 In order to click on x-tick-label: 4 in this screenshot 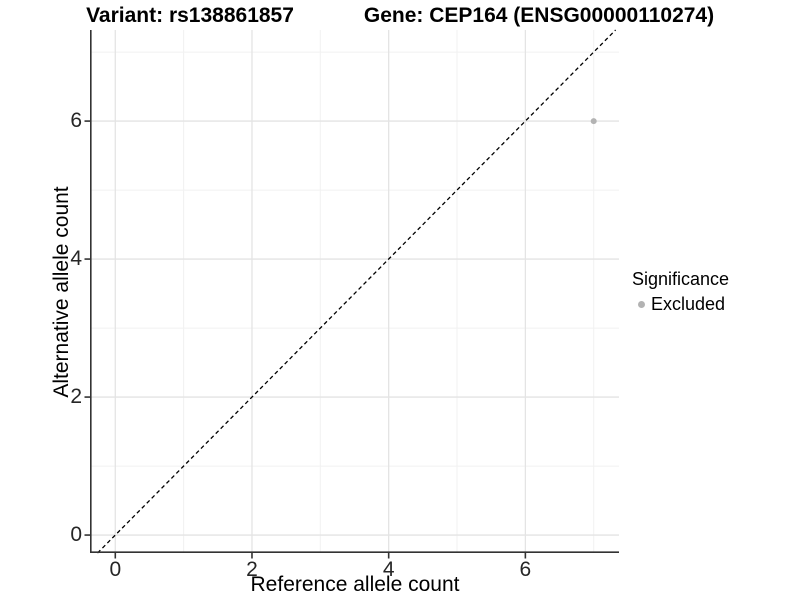, I will do `click(388, 569)`.